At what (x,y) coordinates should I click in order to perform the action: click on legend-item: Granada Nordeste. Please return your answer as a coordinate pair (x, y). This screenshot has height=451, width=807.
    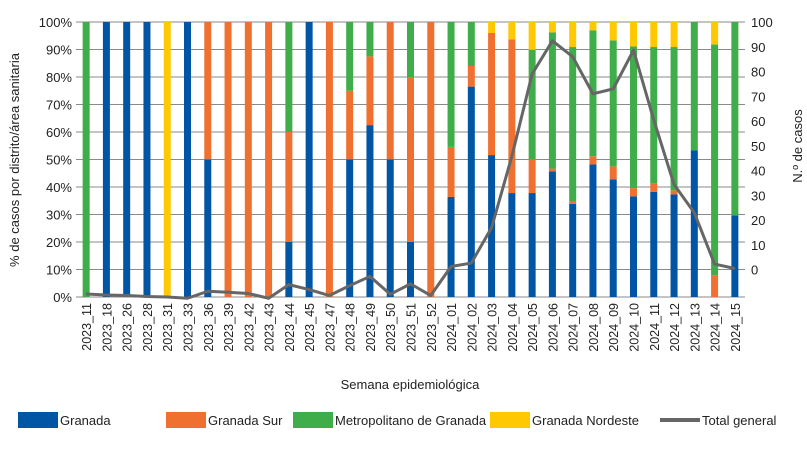
    Looking at the image, I should click on (564, 420).